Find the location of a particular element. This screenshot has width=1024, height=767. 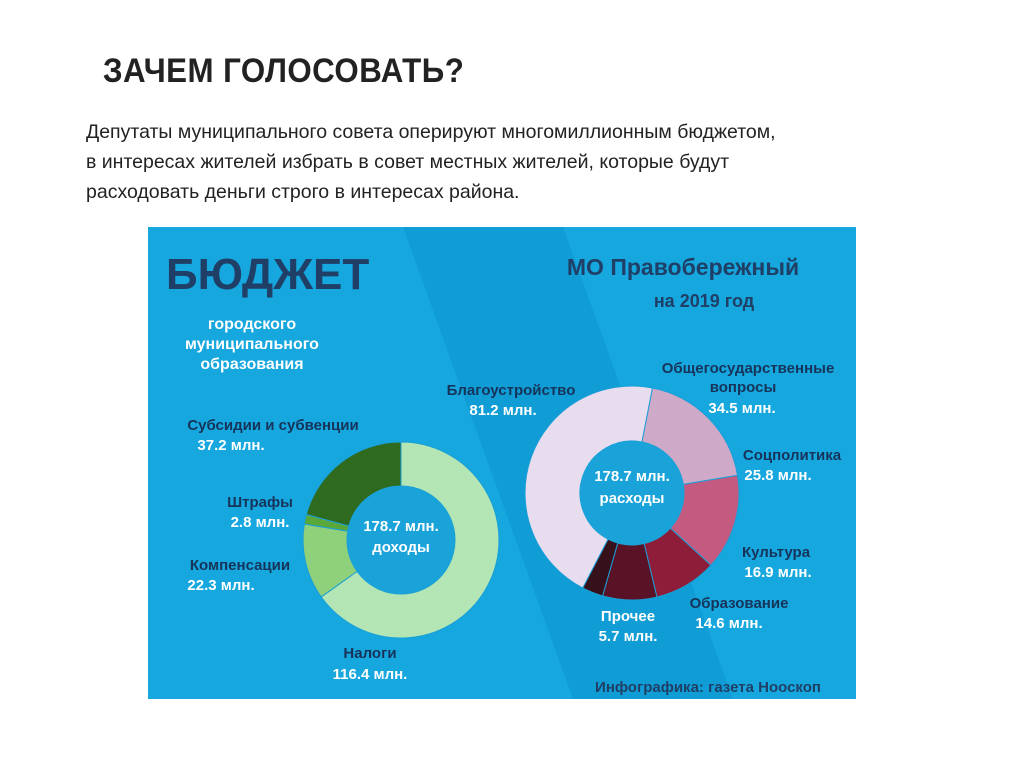

right-subheading: на 2019 год is located at coordinates (704, 301).